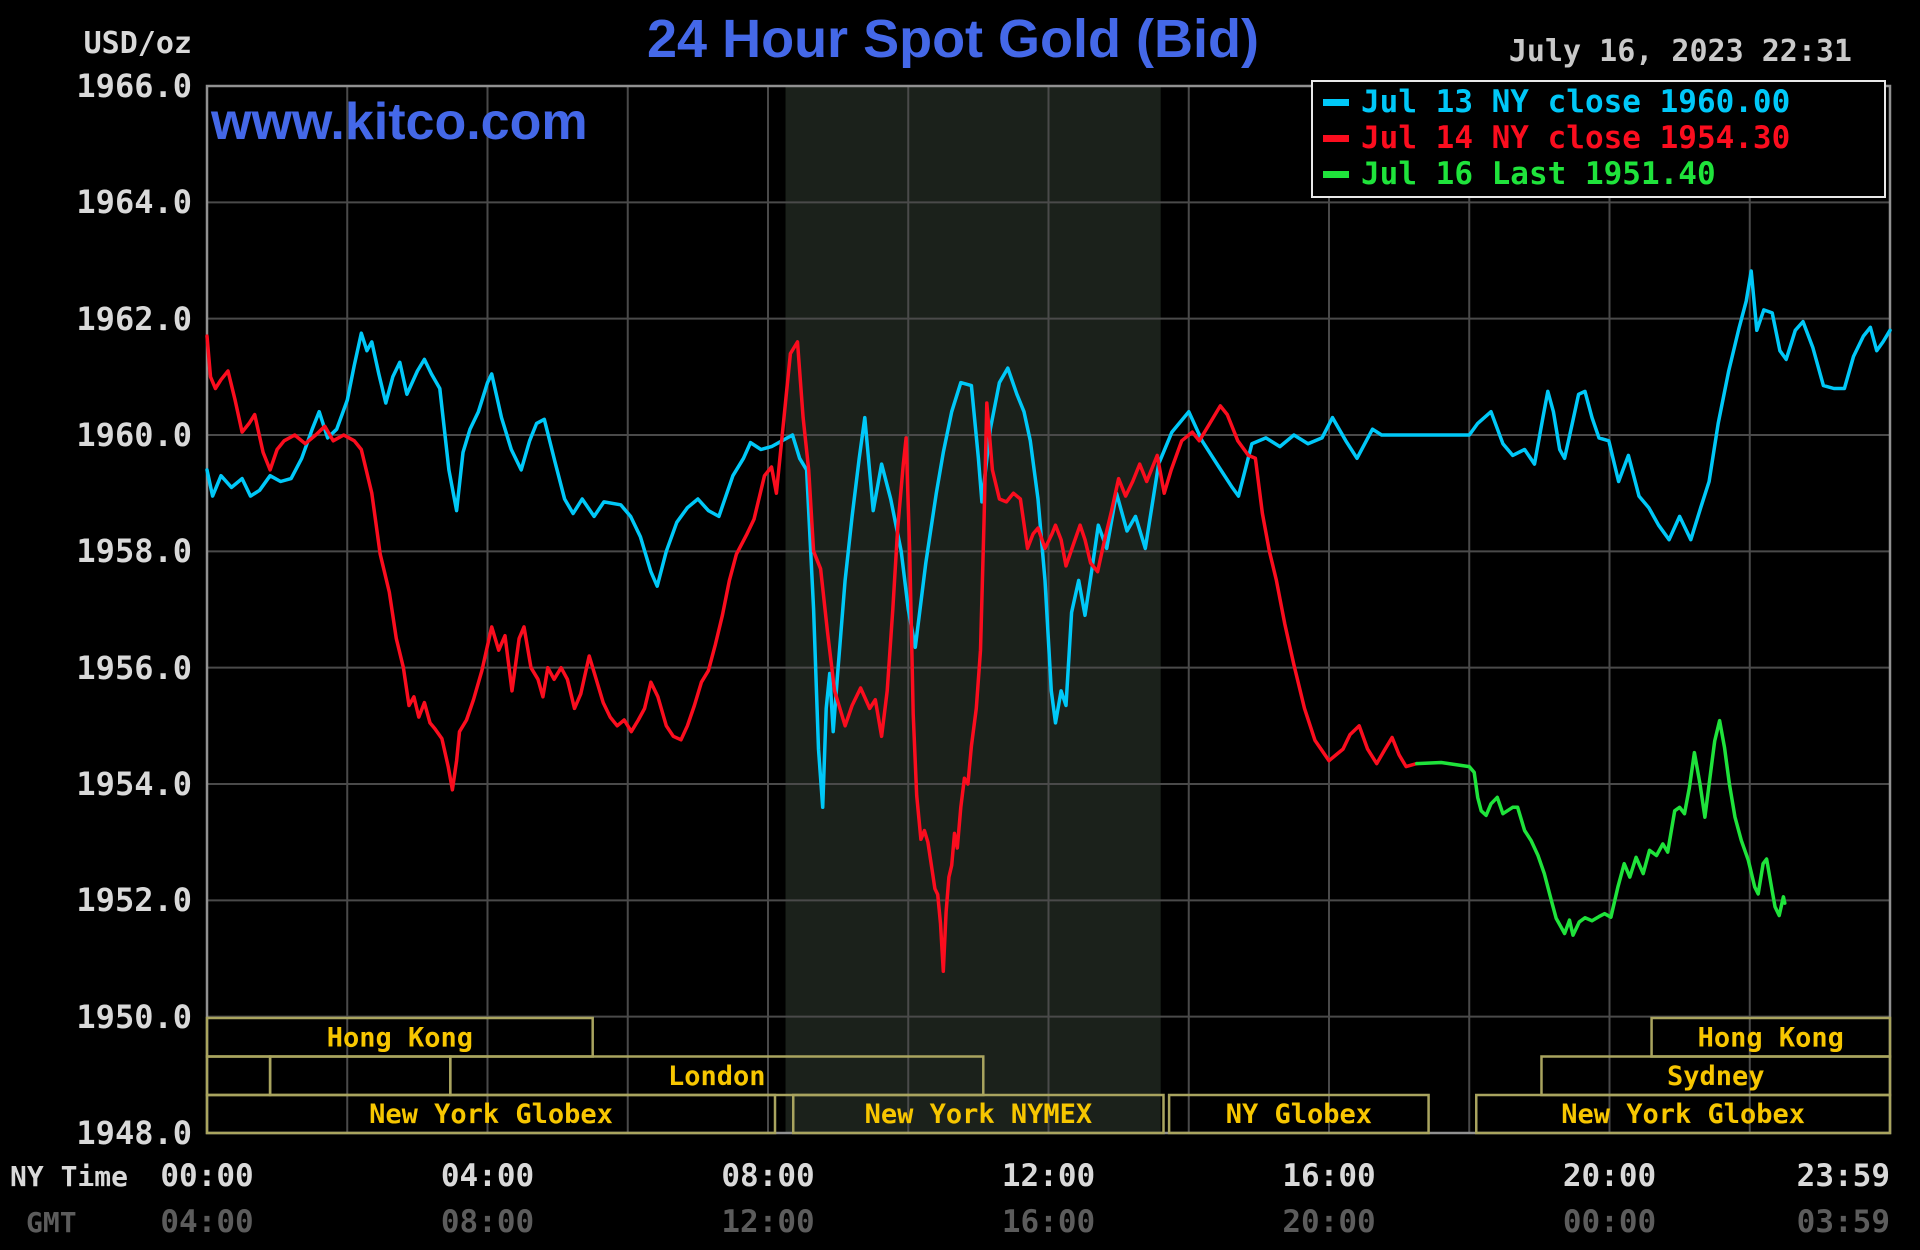 The image size is (1920, 1250). I want to click on x-tick-gmt-03:59: 03:59, so click(1843, 1222).